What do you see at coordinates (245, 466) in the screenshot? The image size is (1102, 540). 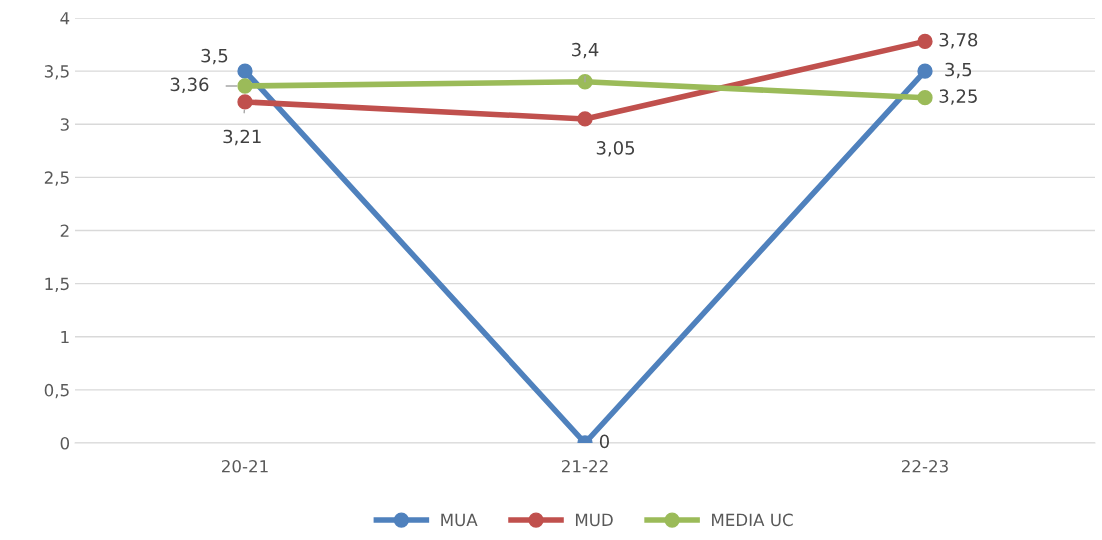 I see `x-tick-label: 20-21` at bounding box center [245, 466].